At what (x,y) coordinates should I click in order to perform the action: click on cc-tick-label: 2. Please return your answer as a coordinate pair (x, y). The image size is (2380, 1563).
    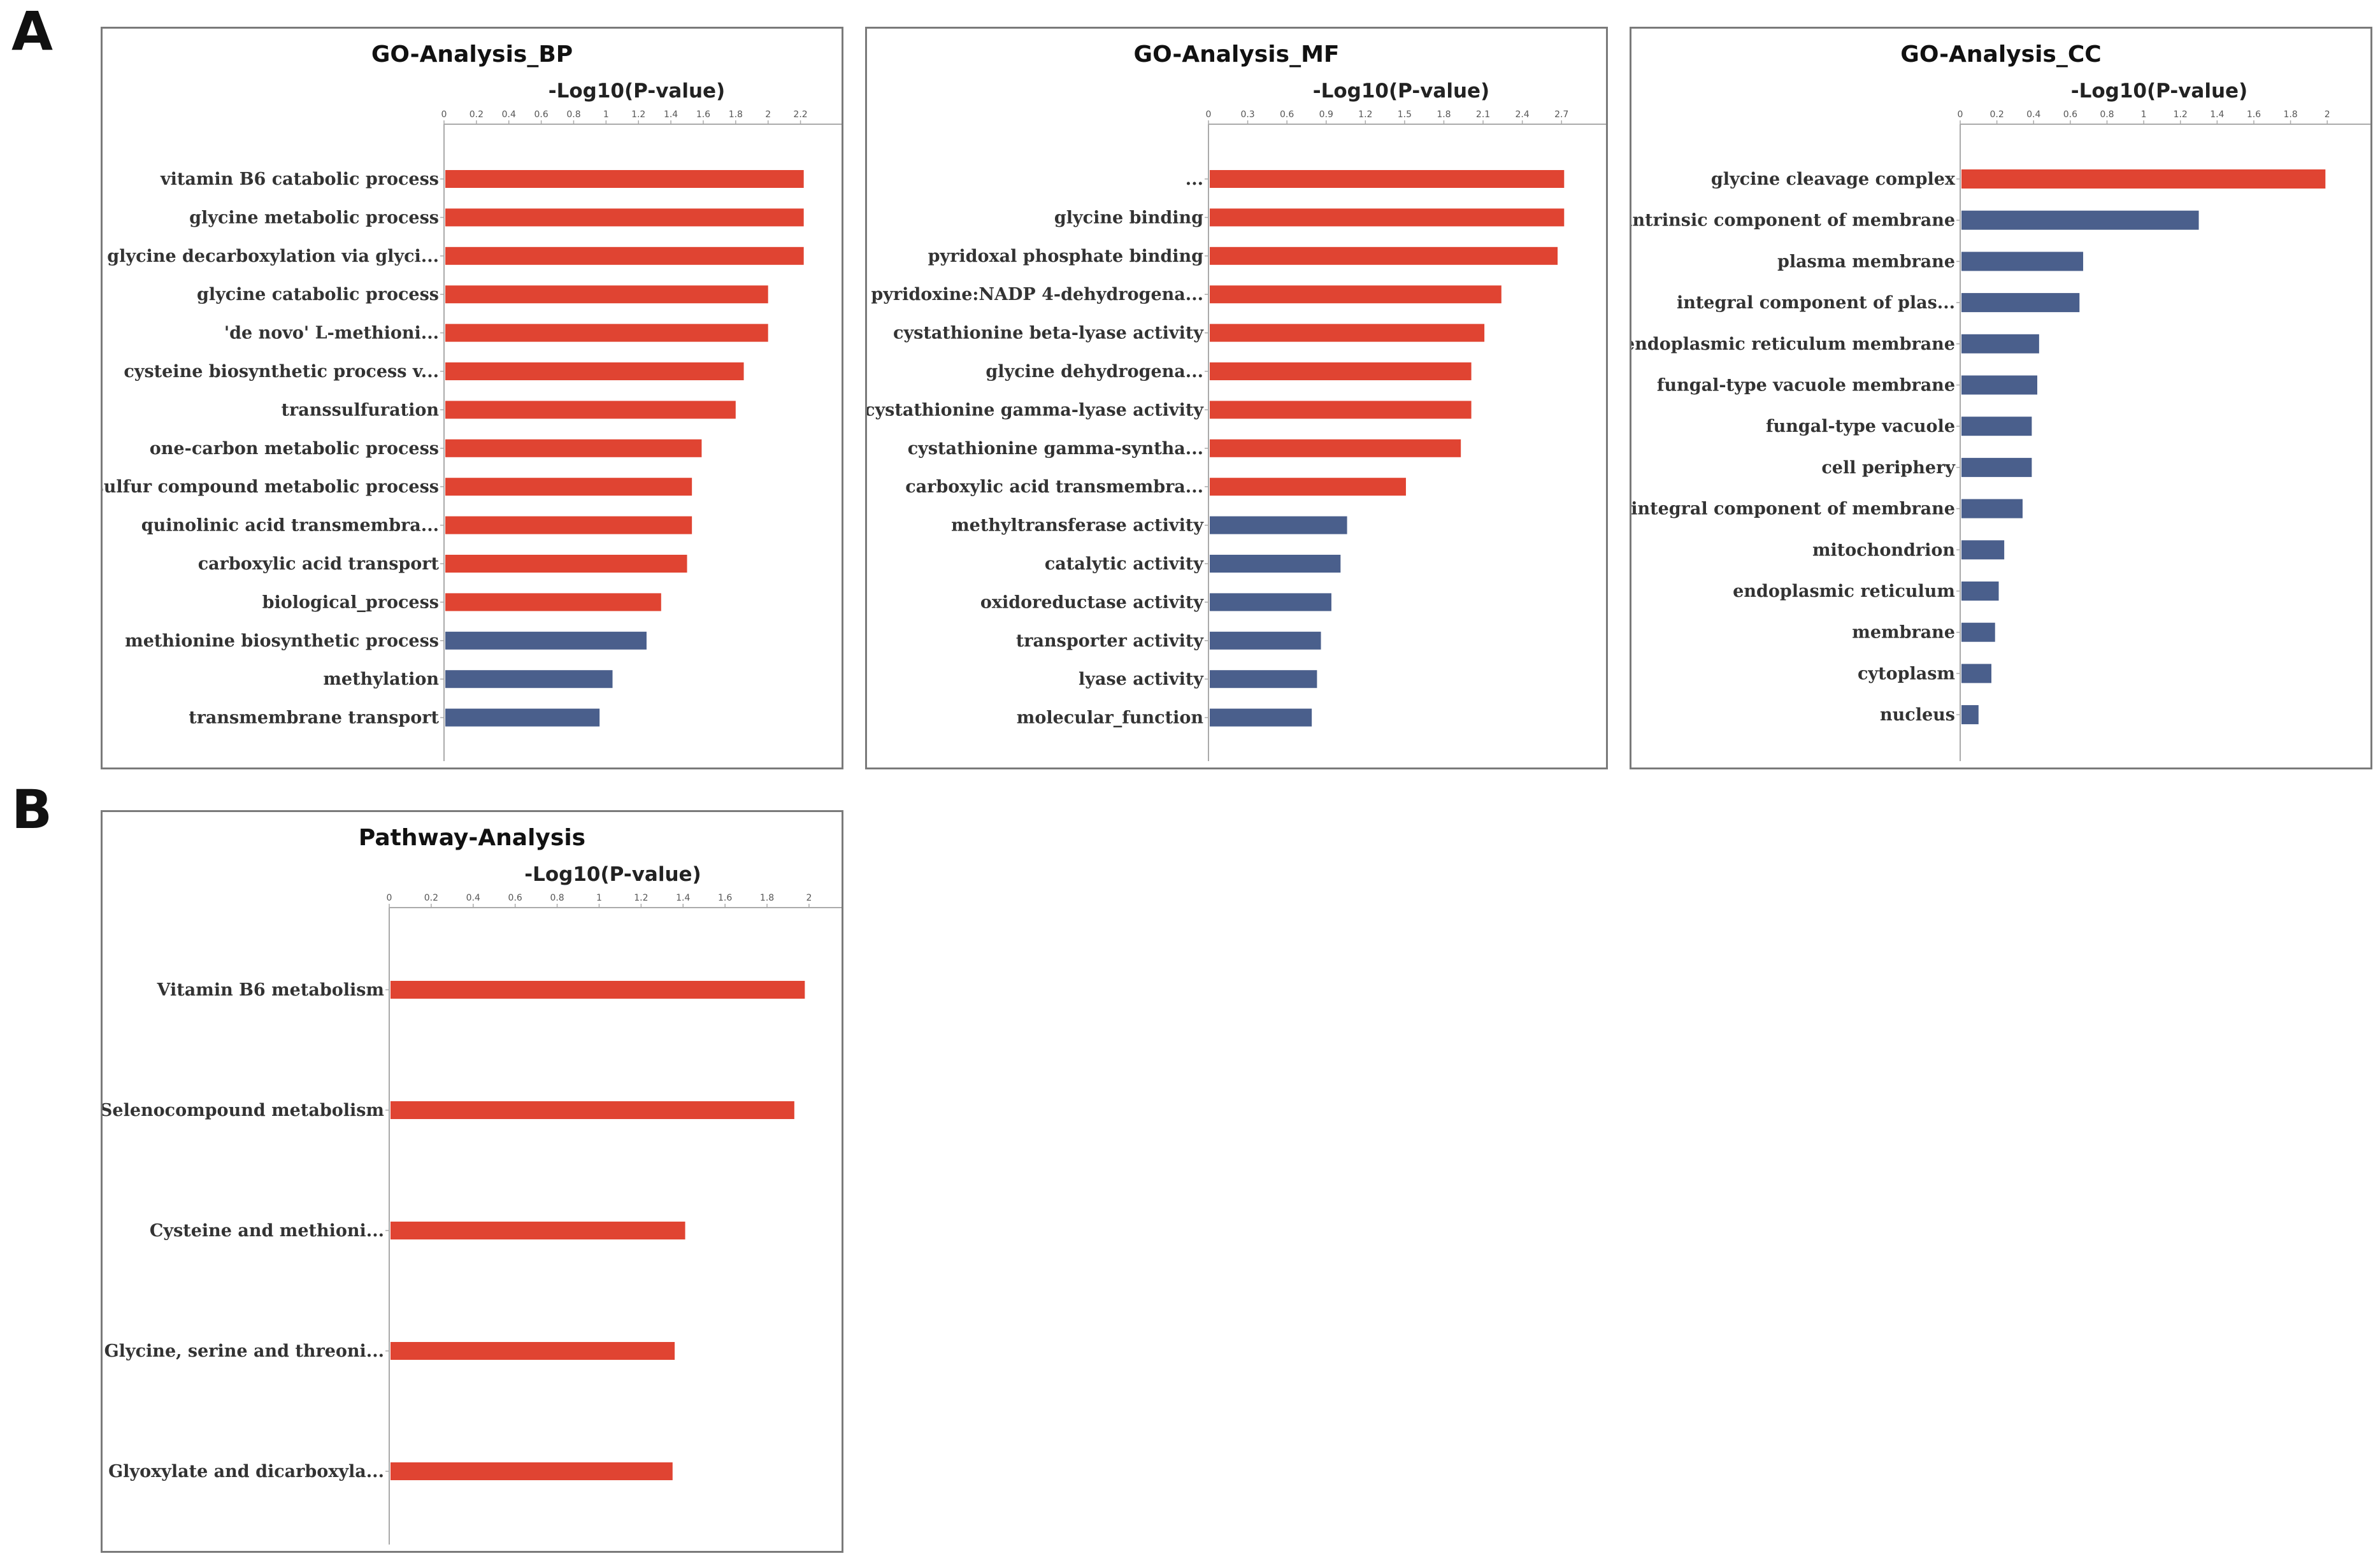
    Looking at the image, I should click on (2327, 115).